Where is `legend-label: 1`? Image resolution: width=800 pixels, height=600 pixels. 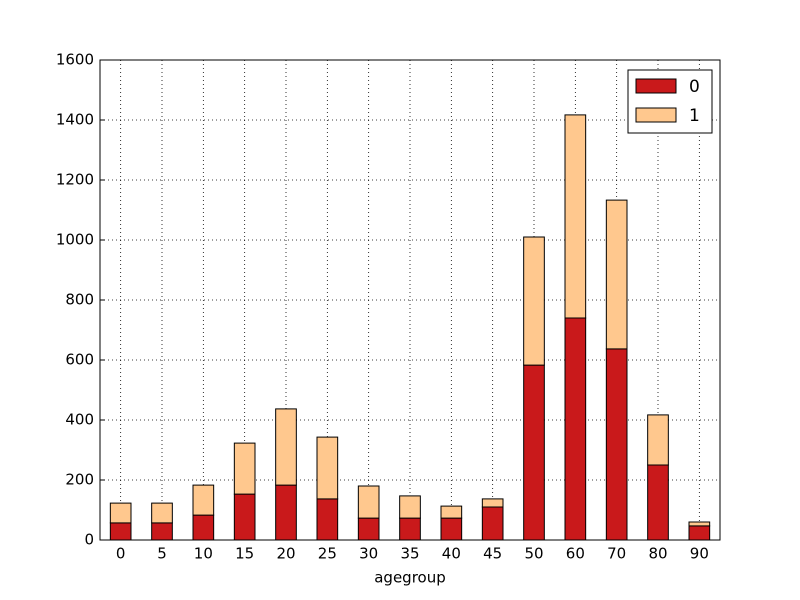 legend-label: 1 is located at coordinates (694, 116).